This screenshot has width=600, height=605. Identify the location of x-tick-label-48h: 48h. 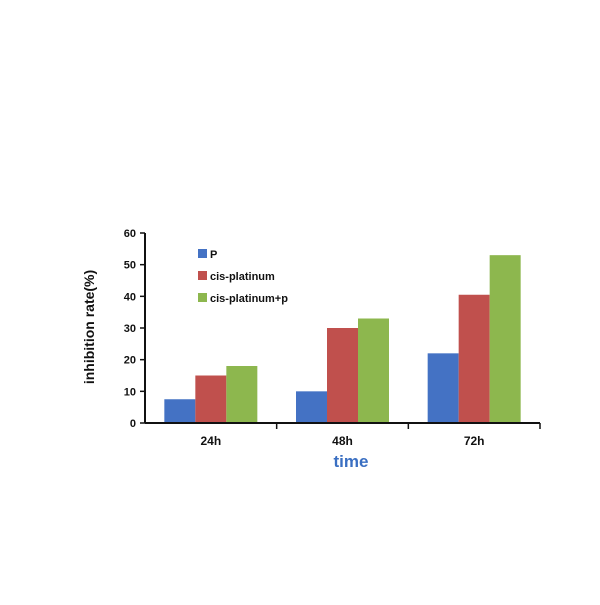
(342, 441).